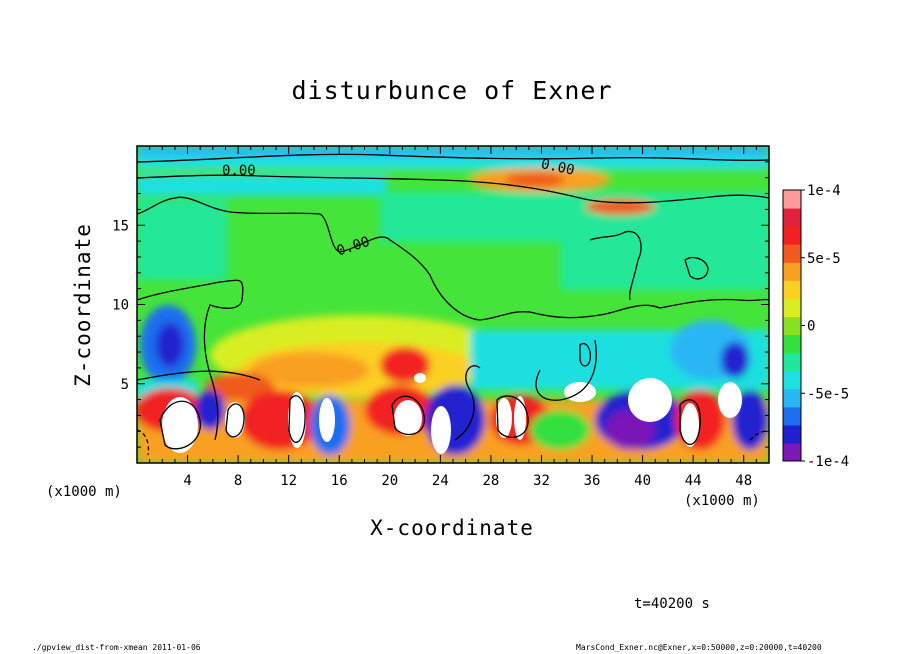 The image size is (904, 654). Describe the element at coordinates (541, 481) in the screenshot. I see `x-tick-label: 32` at that location.